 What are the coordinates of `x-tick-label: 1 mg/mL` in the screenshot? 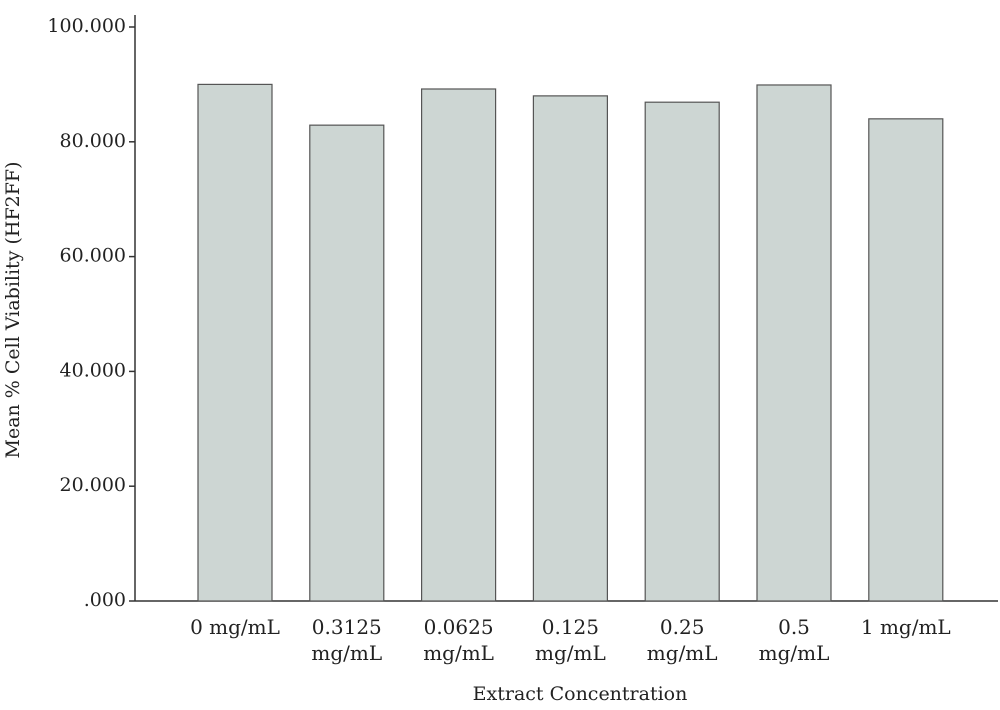 It's located at (905, 627).